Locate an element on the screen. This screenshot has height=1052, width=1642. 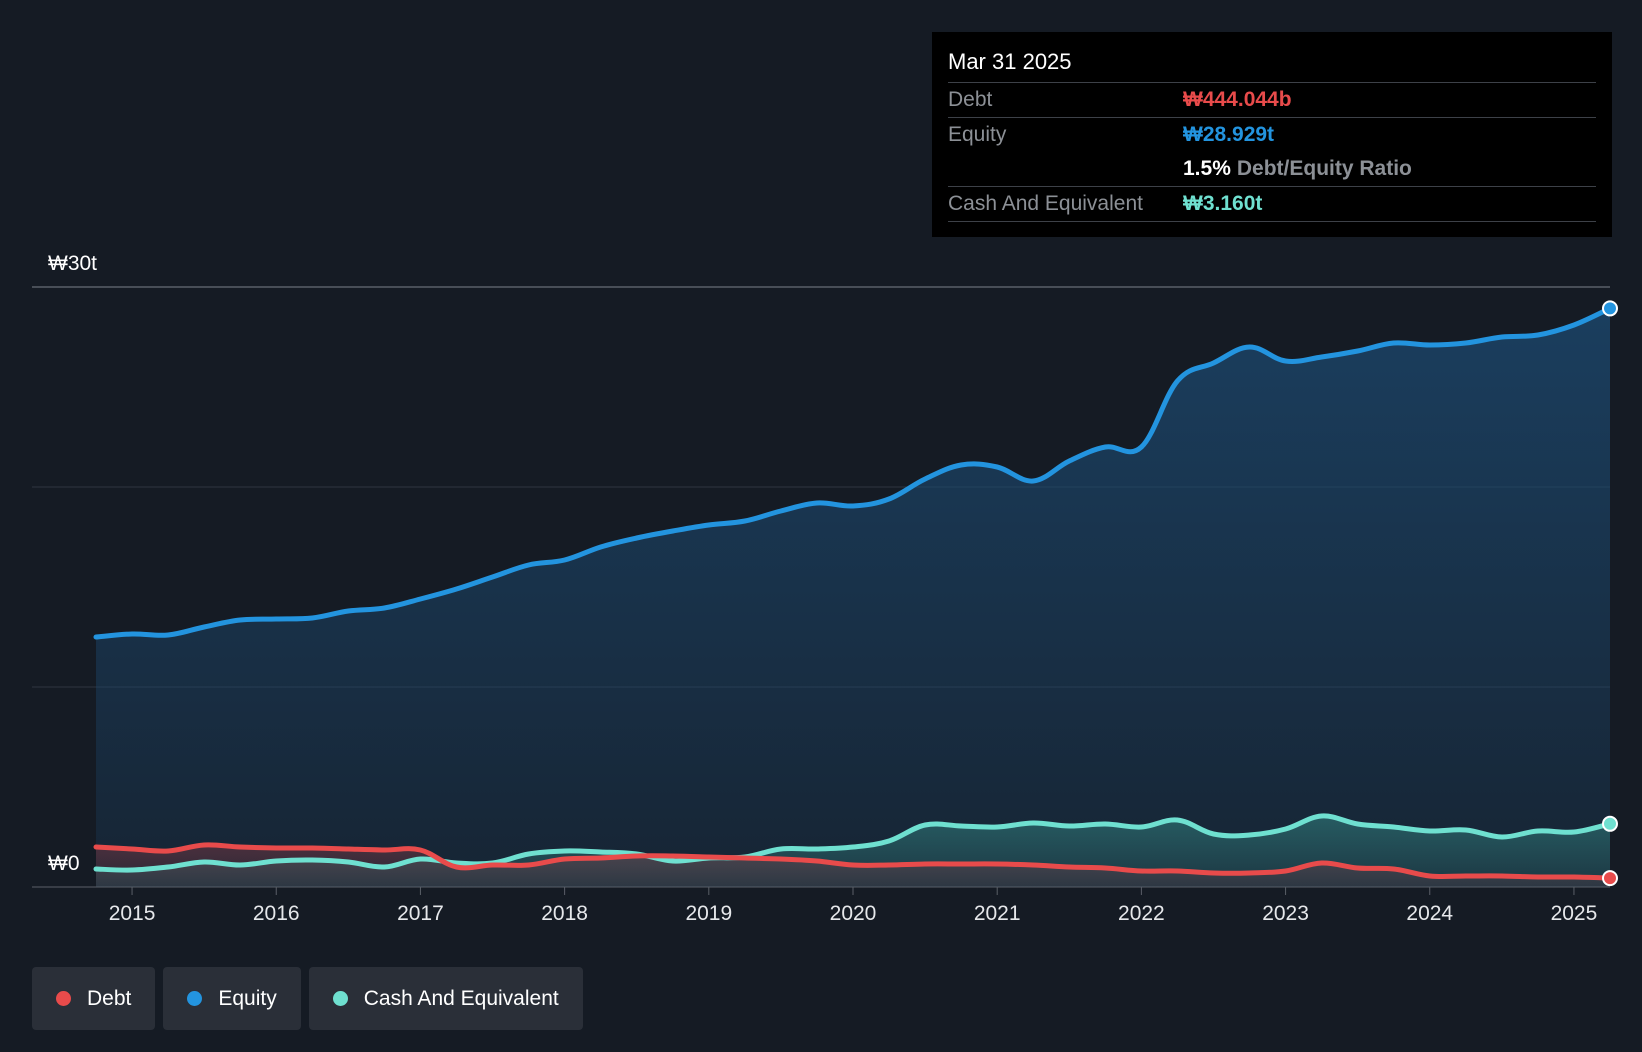
x-tick-label-2025: 2025 is located at coordinates (1574, 913).